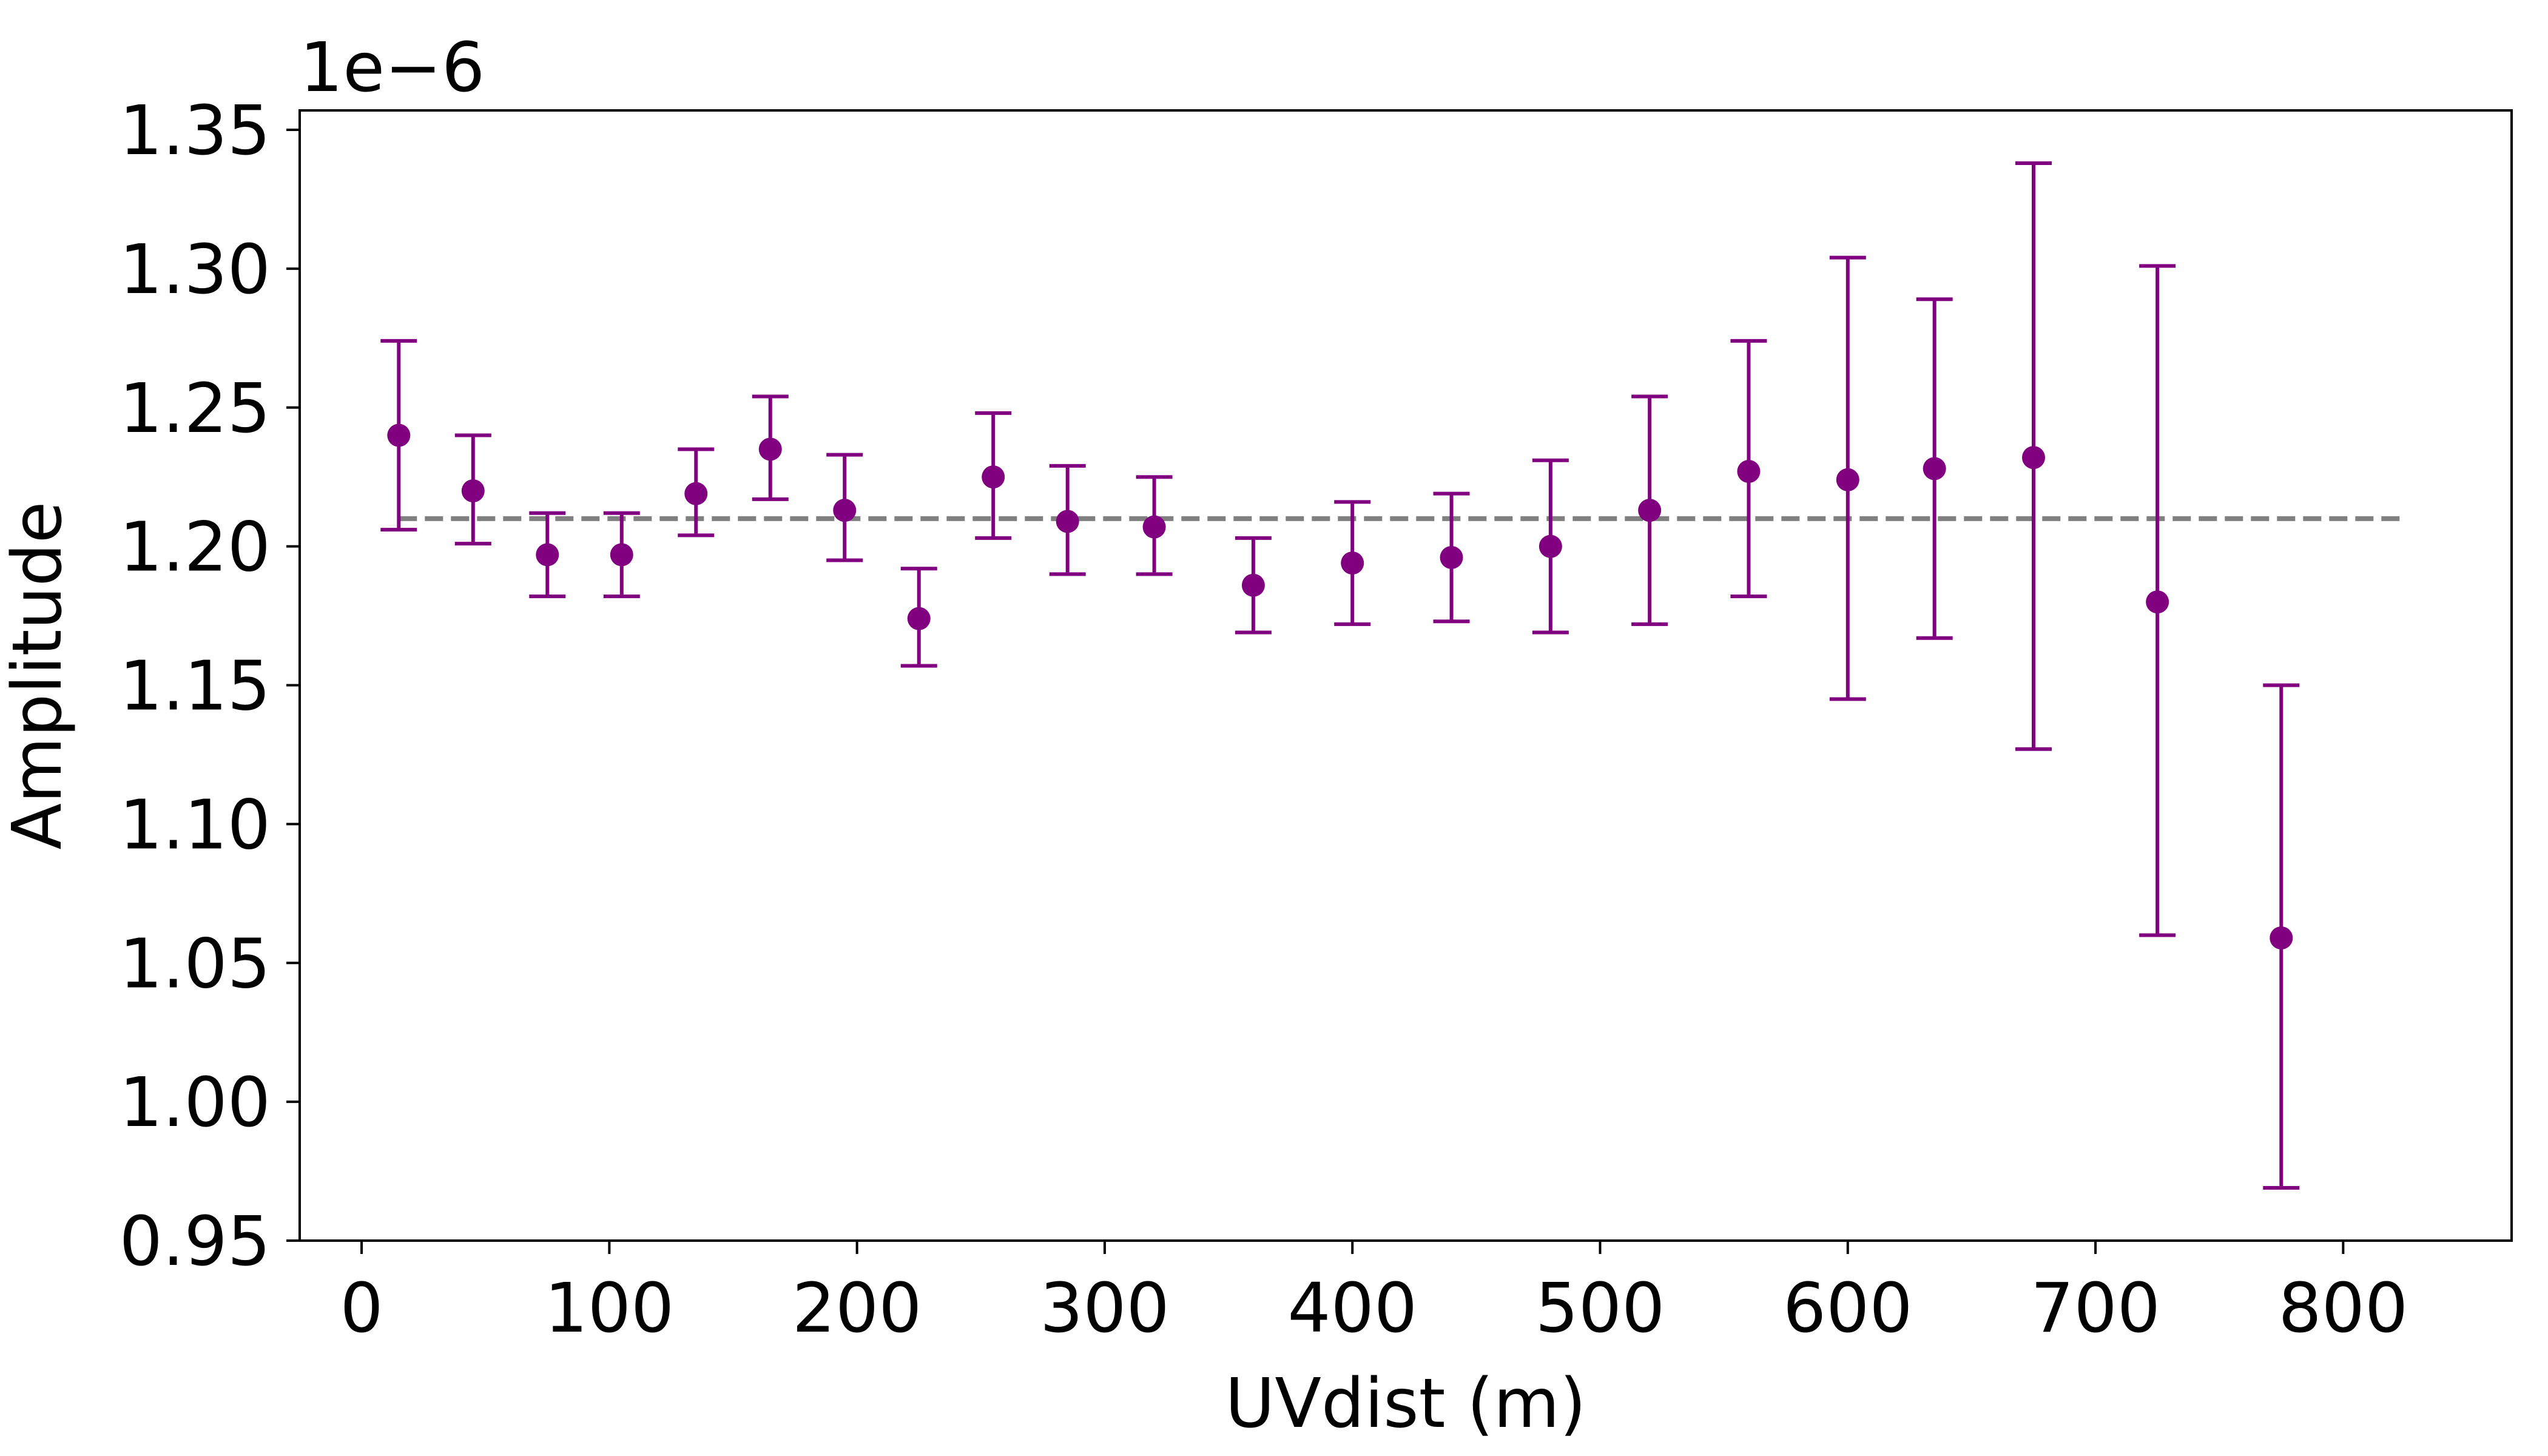 The image size is (2548, 1456). I want to click on x-axis-label: UVdist (m), so click(1405, 1403).